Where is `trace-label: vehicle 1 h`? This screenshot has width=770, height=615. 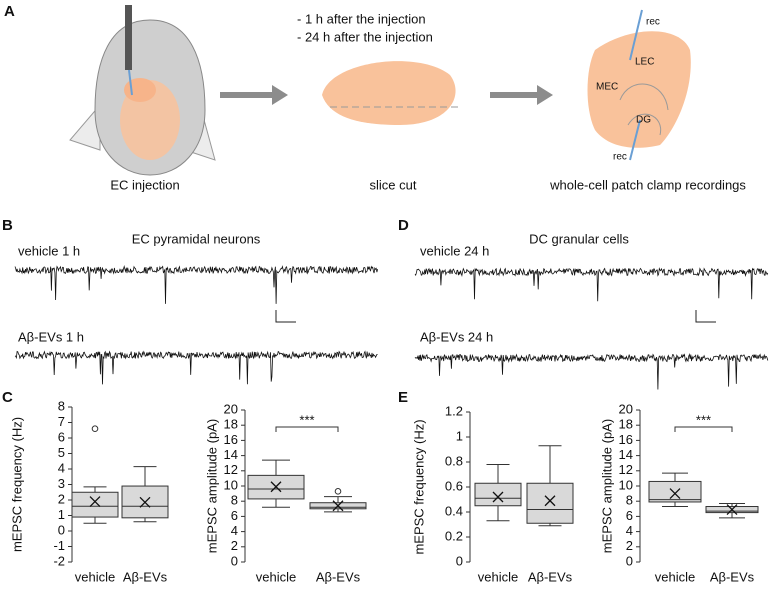 trace-label: vehicle 1 h is located at coordinates (49, 250).